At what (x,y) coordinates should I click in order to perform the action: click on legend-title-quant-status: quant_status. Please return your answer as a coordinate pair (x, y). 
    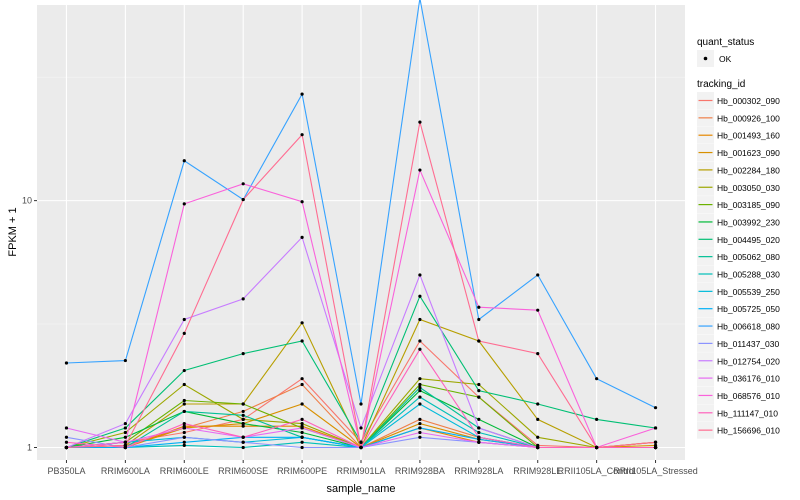
    Looking at the image, I should click on (725, 42).